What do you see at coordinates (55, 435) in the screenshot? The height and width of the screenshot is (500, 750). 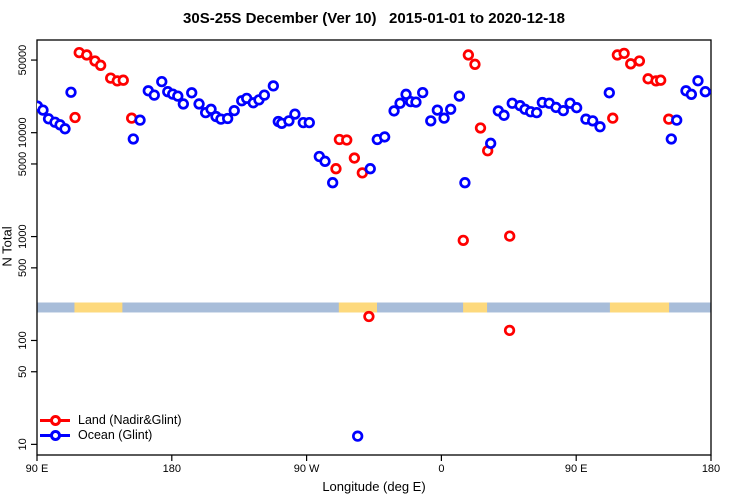 I see `ocean-marker-icon` at bounding box center [55, 435].